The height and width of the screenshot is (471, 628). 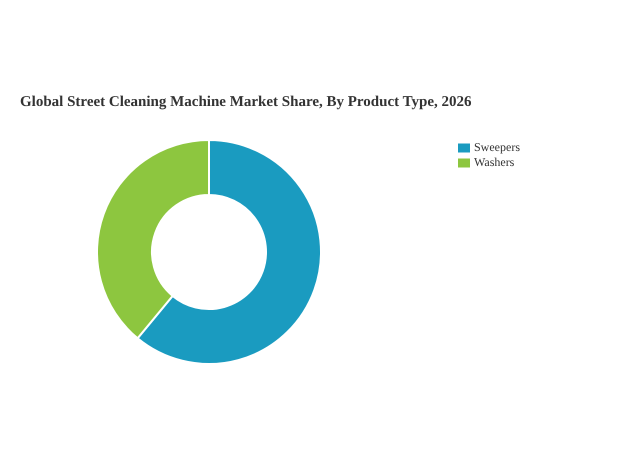 I want to click on legend-label: Washers, so click(x=494, y=162).